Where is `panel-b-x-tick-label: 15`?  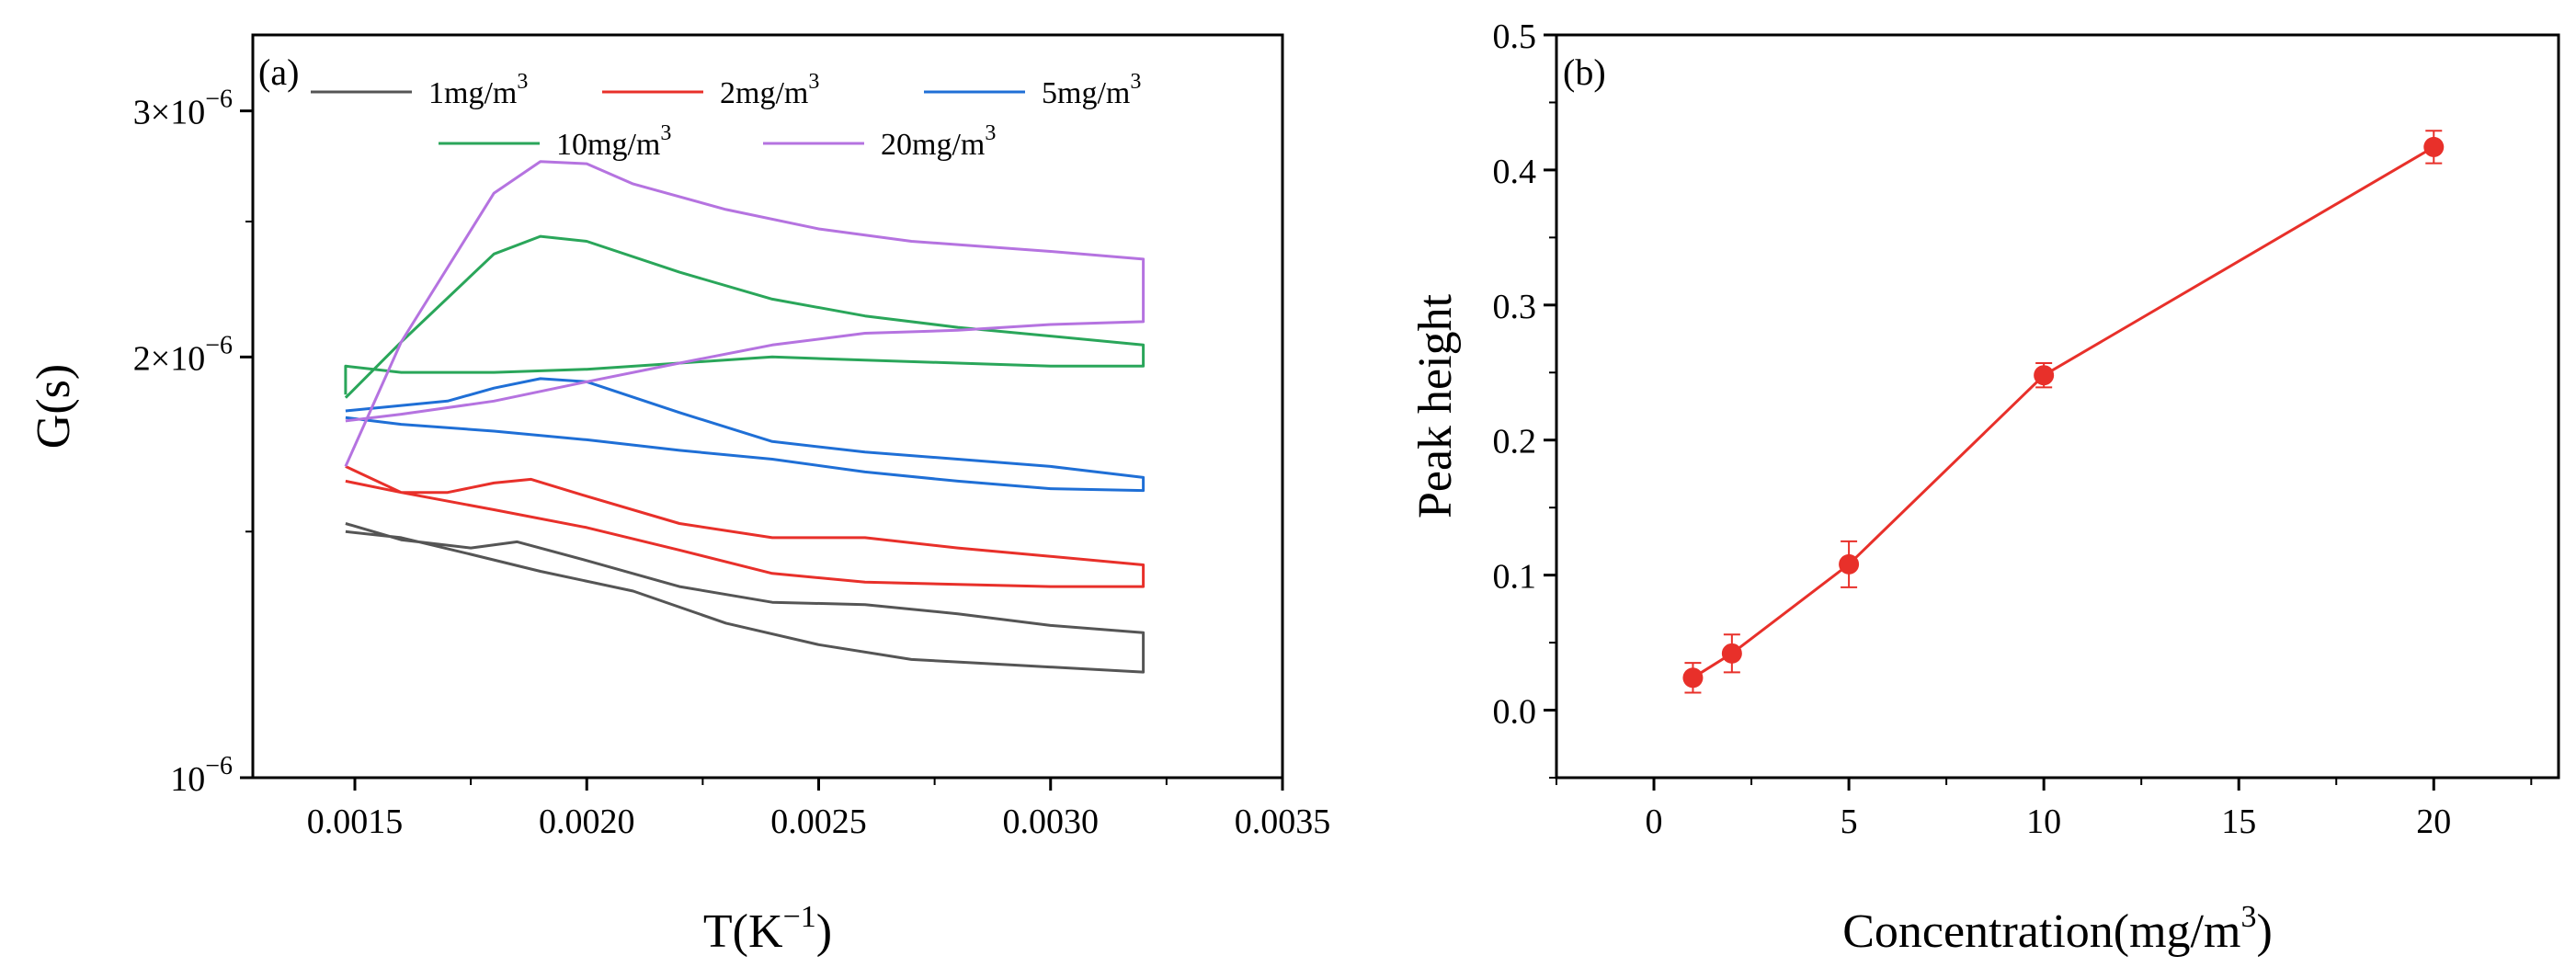 panel-b-x-tick-label: 15 is located at coordinates (2238, 822).